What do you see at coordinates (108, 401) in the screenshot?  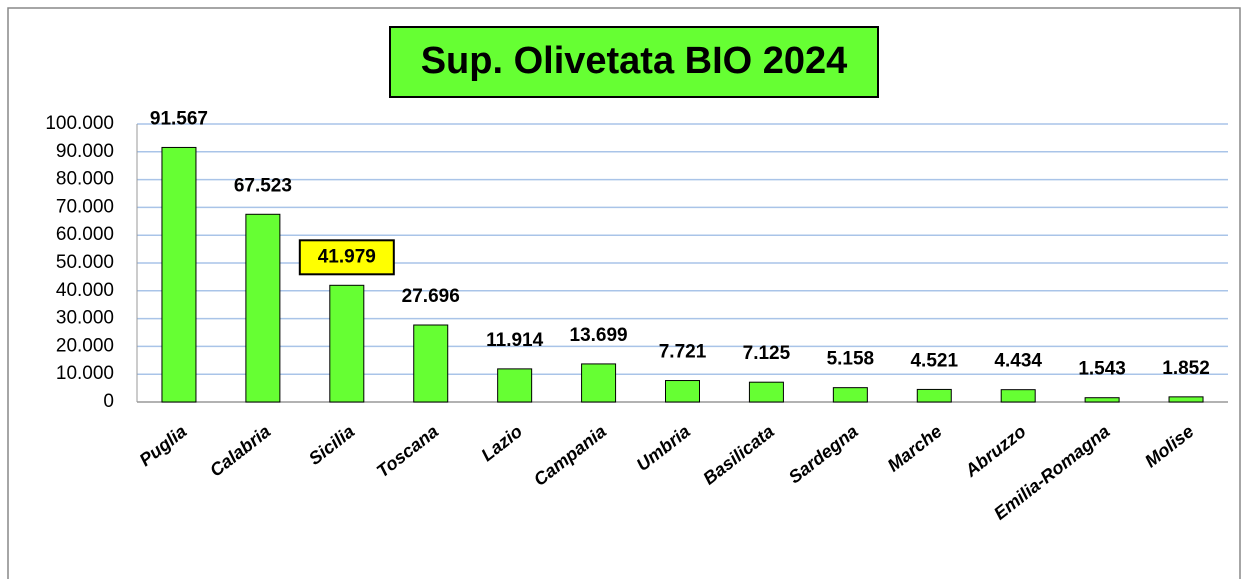 I see `y-tick-label: 0` at bounding box center [108, 401].